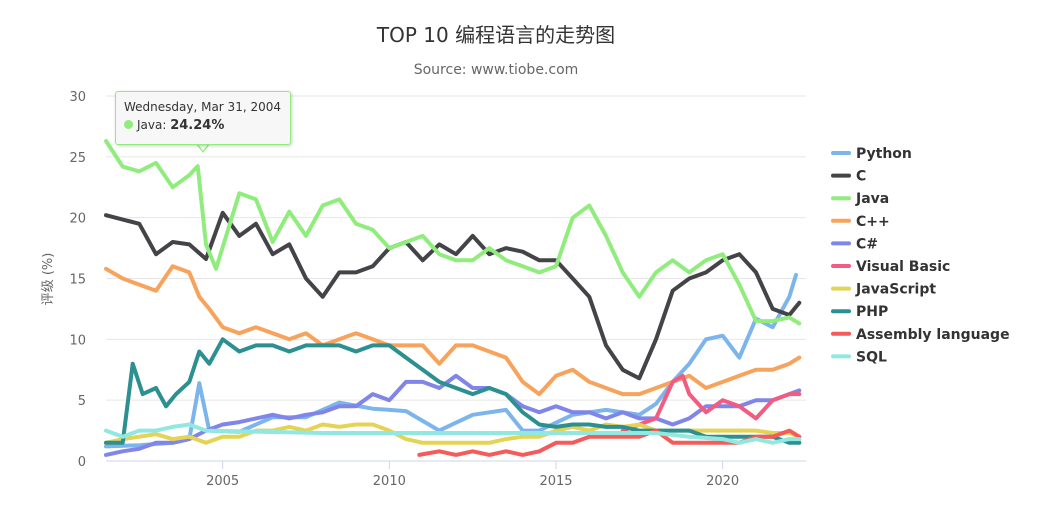 The height and width of the screenshot is (516, 1047). I want to click on legend-item-sql: SQL, so click(859, 357).